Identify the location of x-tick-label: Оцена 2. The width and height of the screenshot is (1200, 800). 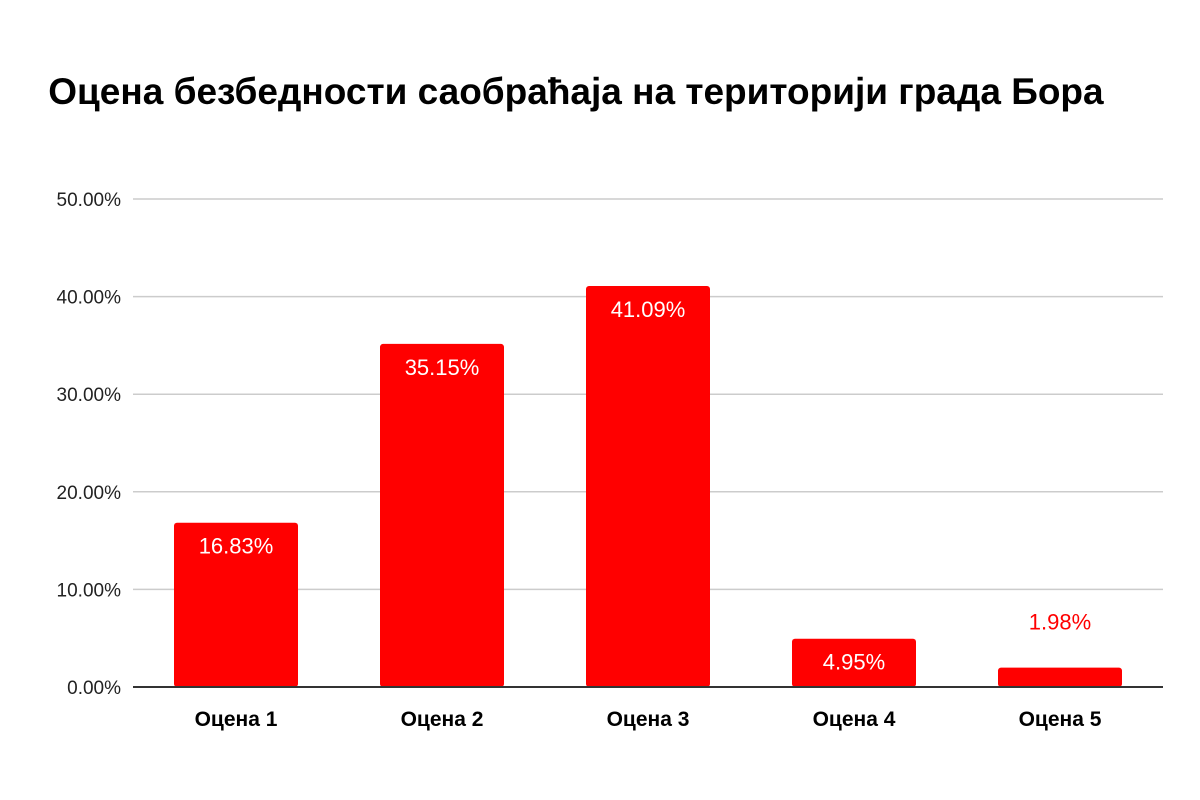
(442, 719).